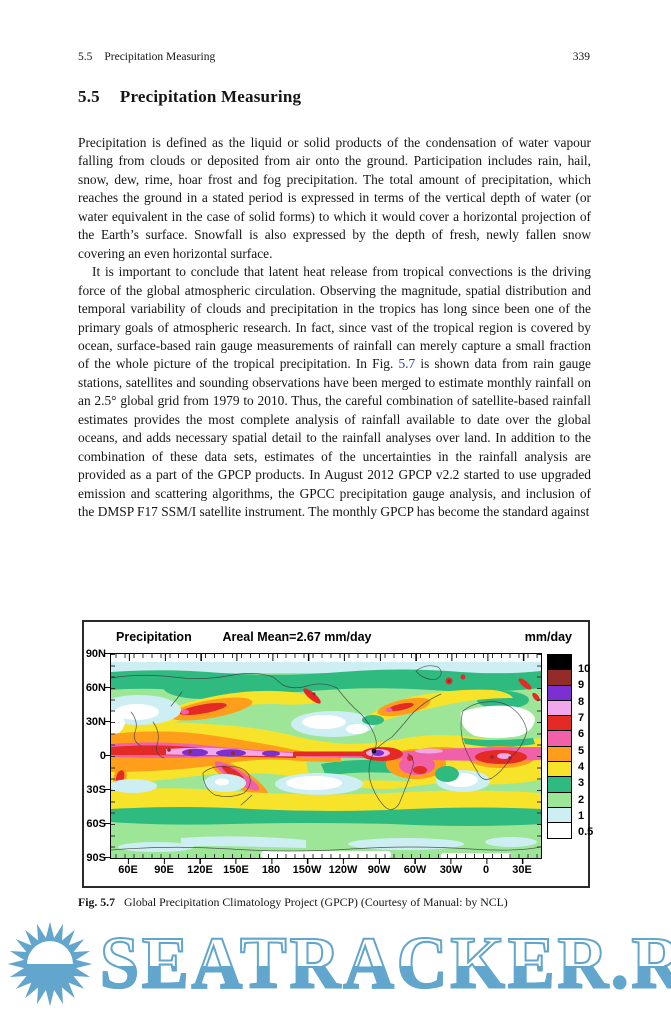  I want to click on colorbar-label-4: 4, so click(581, 767).